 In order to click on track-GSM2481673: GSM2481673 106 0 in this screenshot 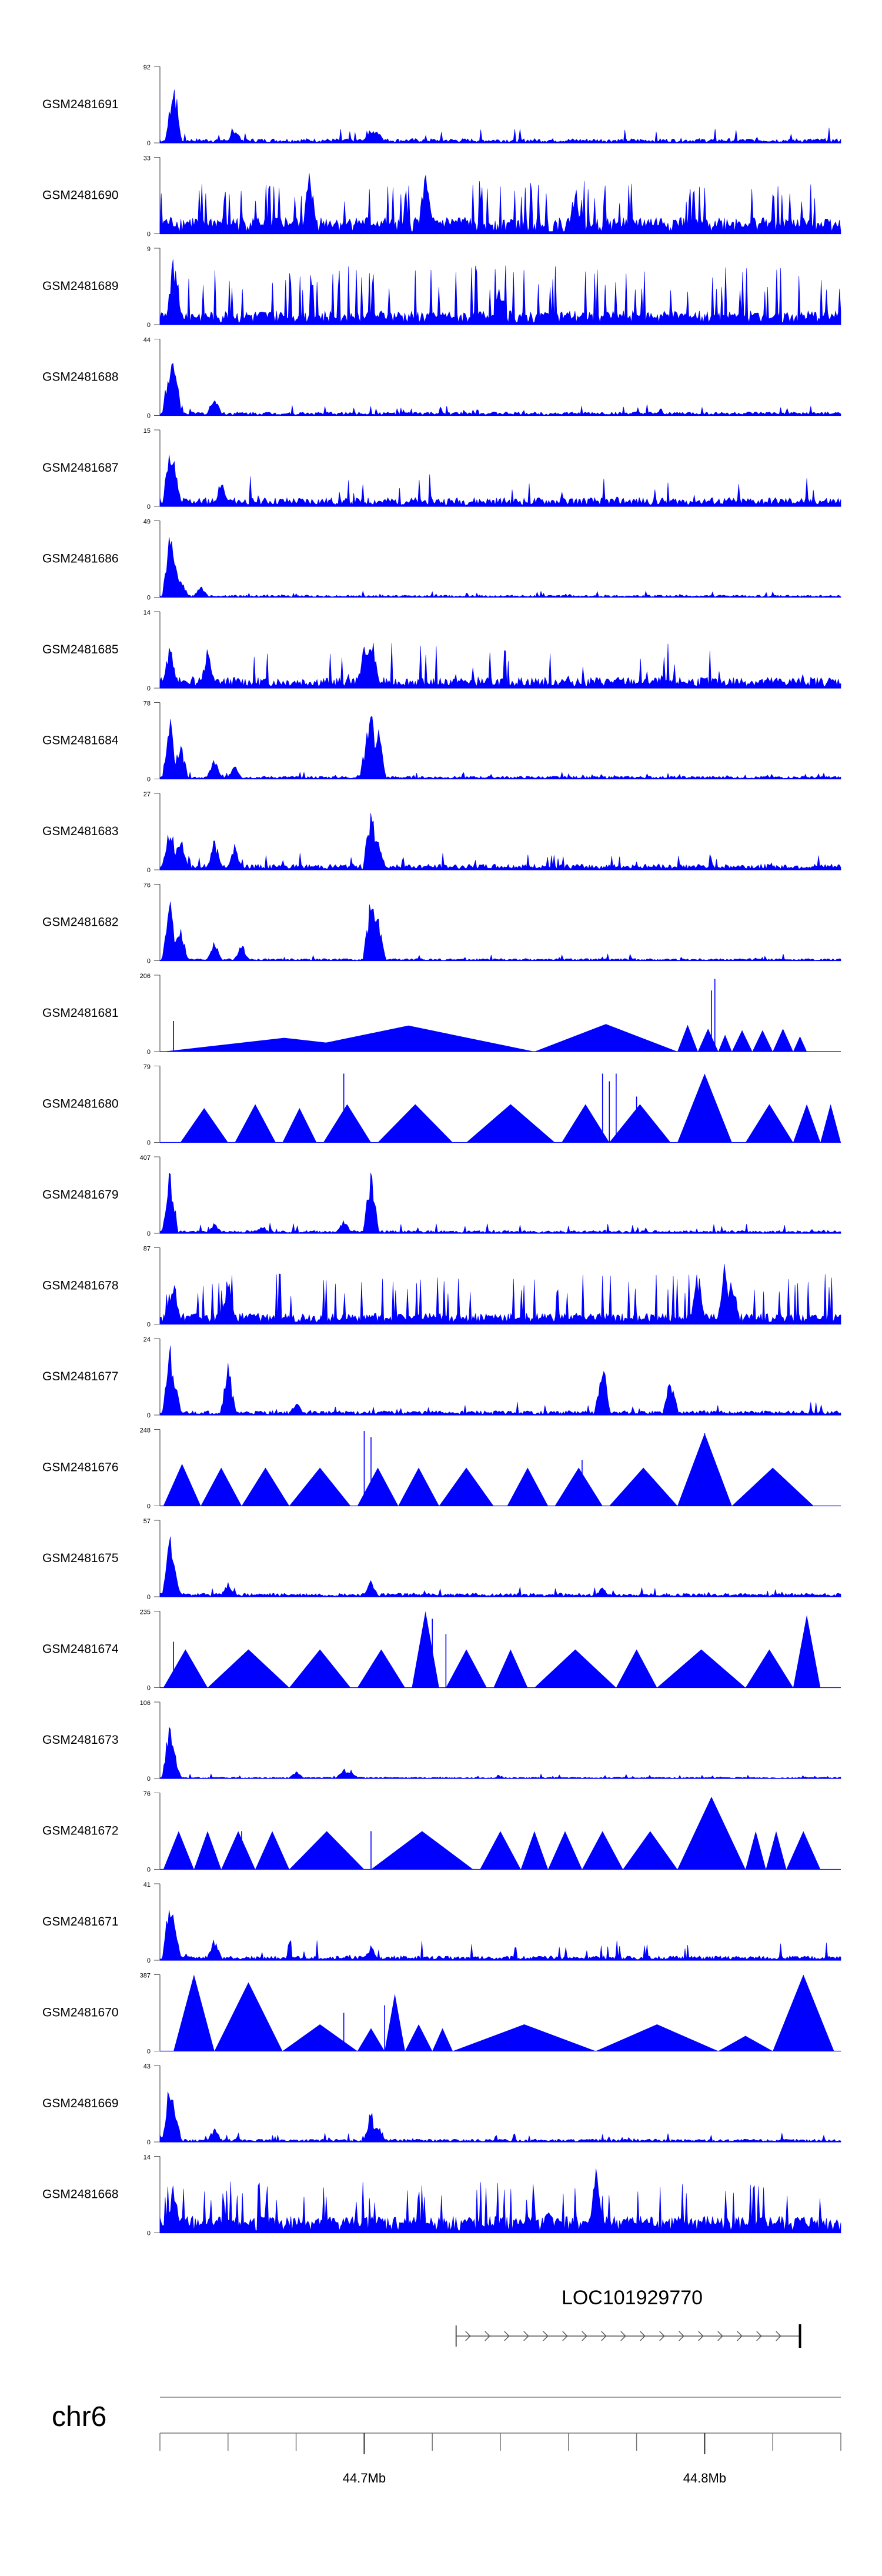, I will do `click(441, 1741)`.